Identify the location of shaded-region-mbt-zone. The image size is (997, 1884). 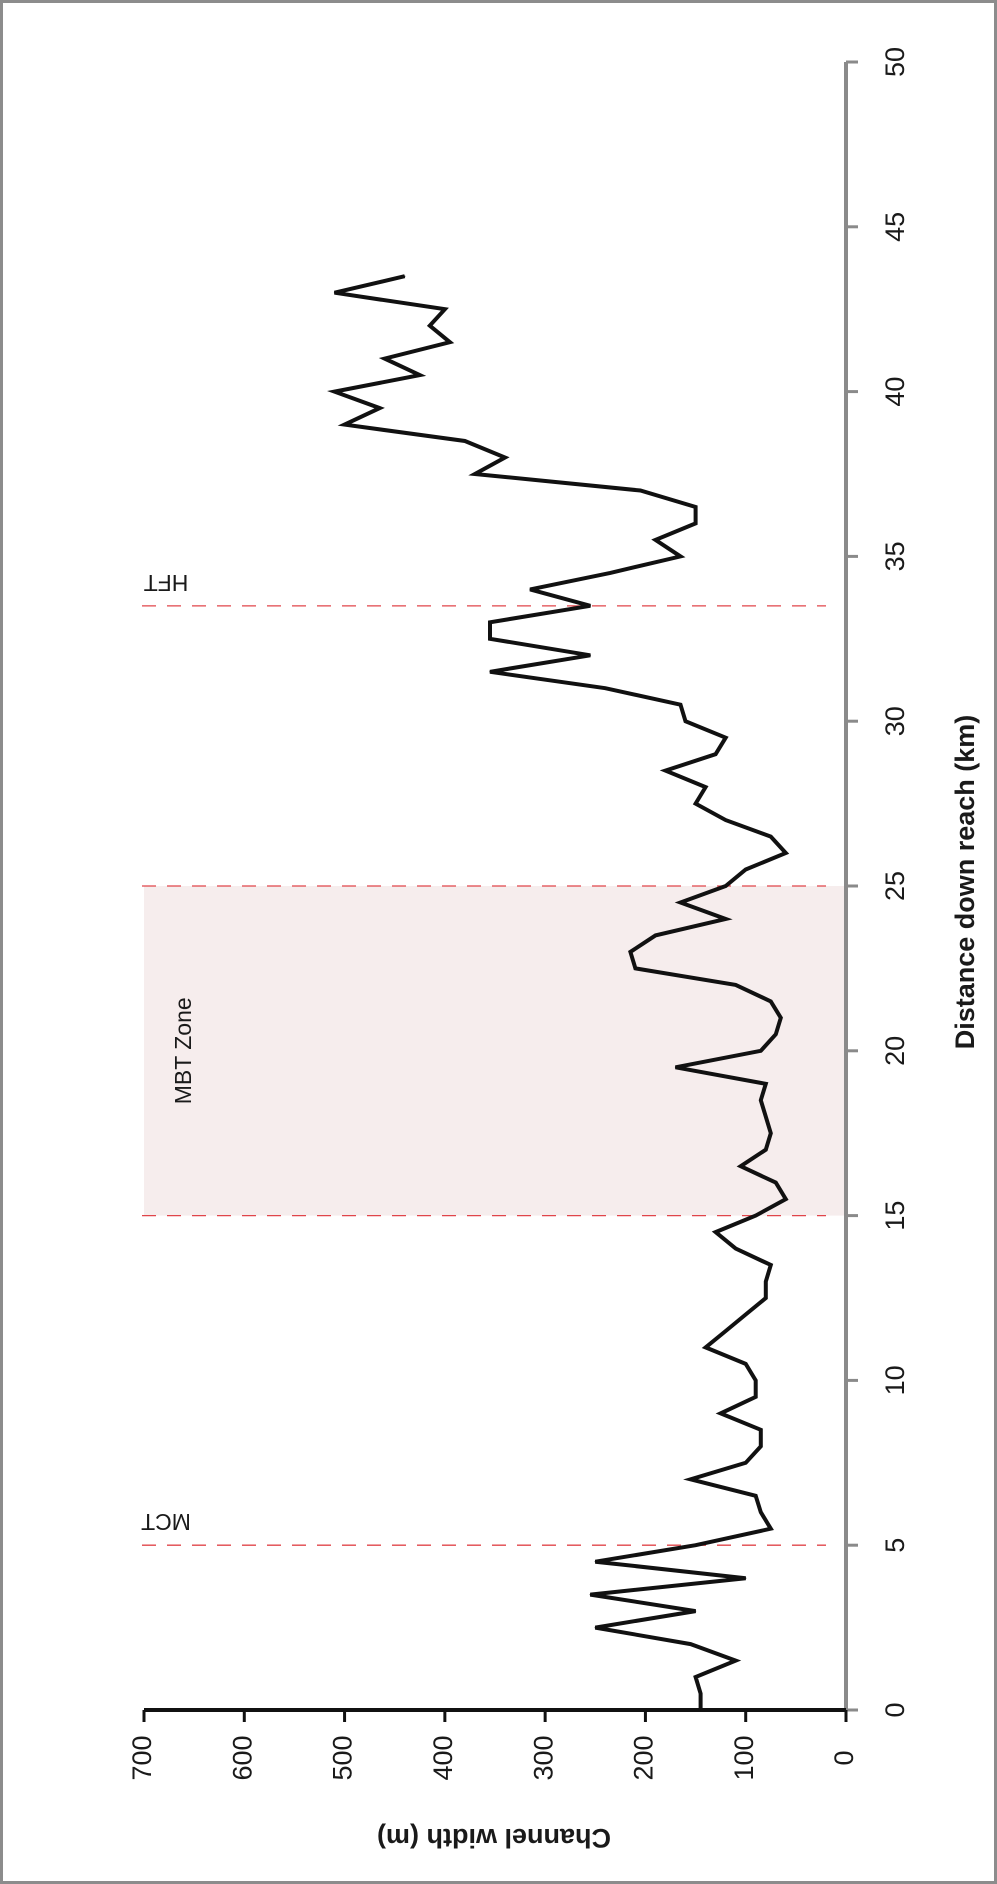
(495, 1051).